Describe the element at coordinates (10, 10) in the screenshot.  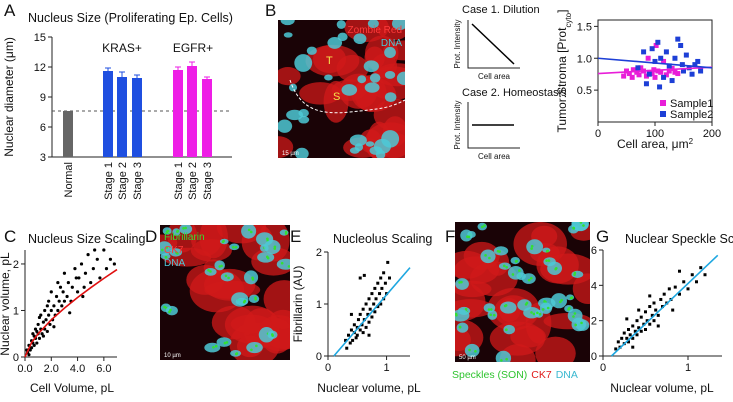
I see `panel-letter: A` at that location.